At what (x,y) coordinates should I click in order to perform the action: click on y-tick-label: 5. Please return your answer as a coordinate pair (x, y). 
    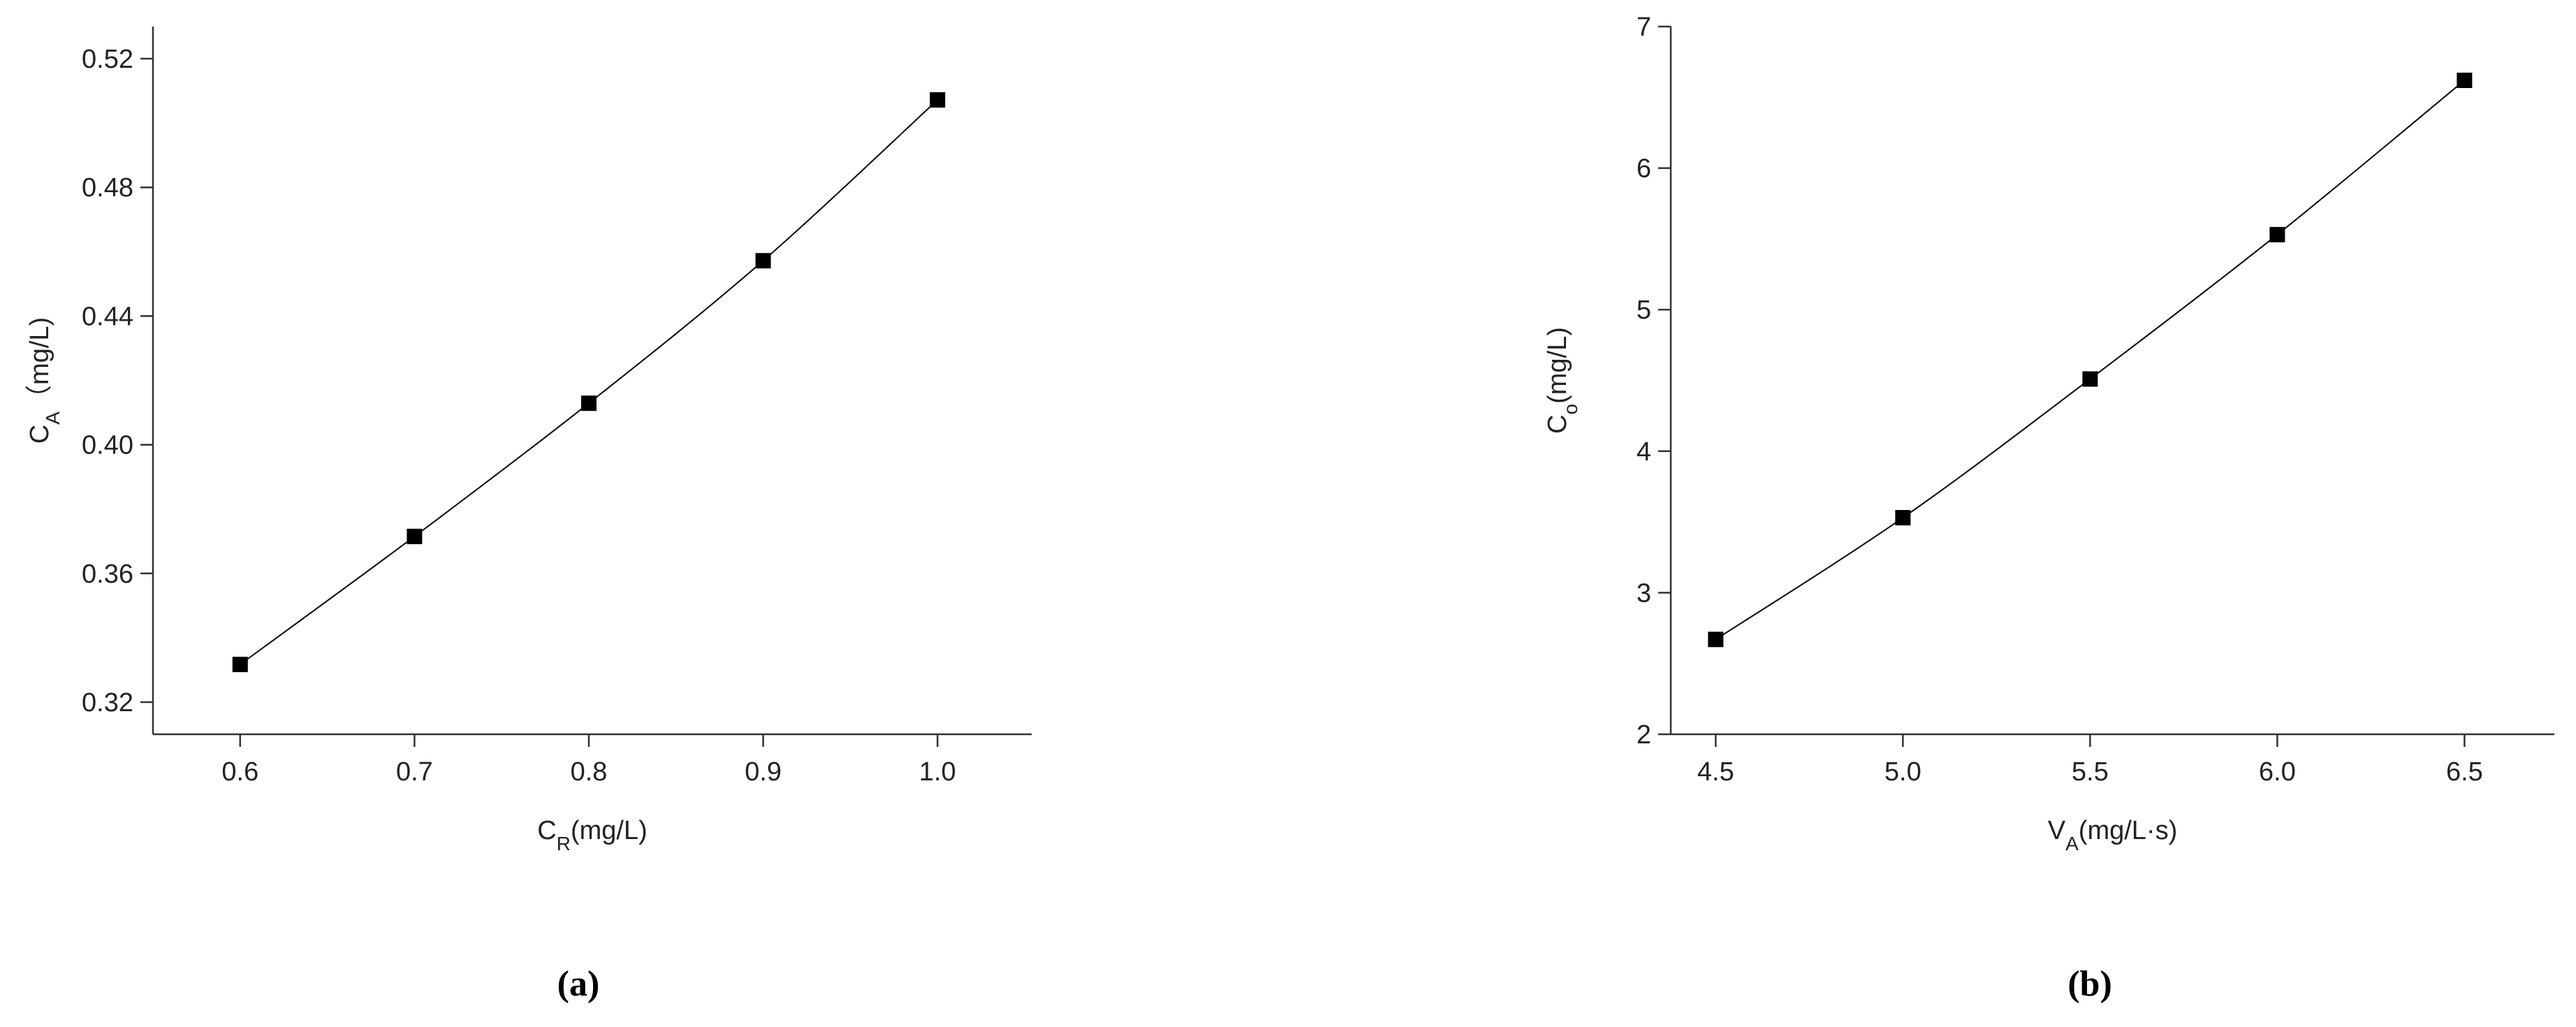
    Looking at the image, I should click on (1644, 310).